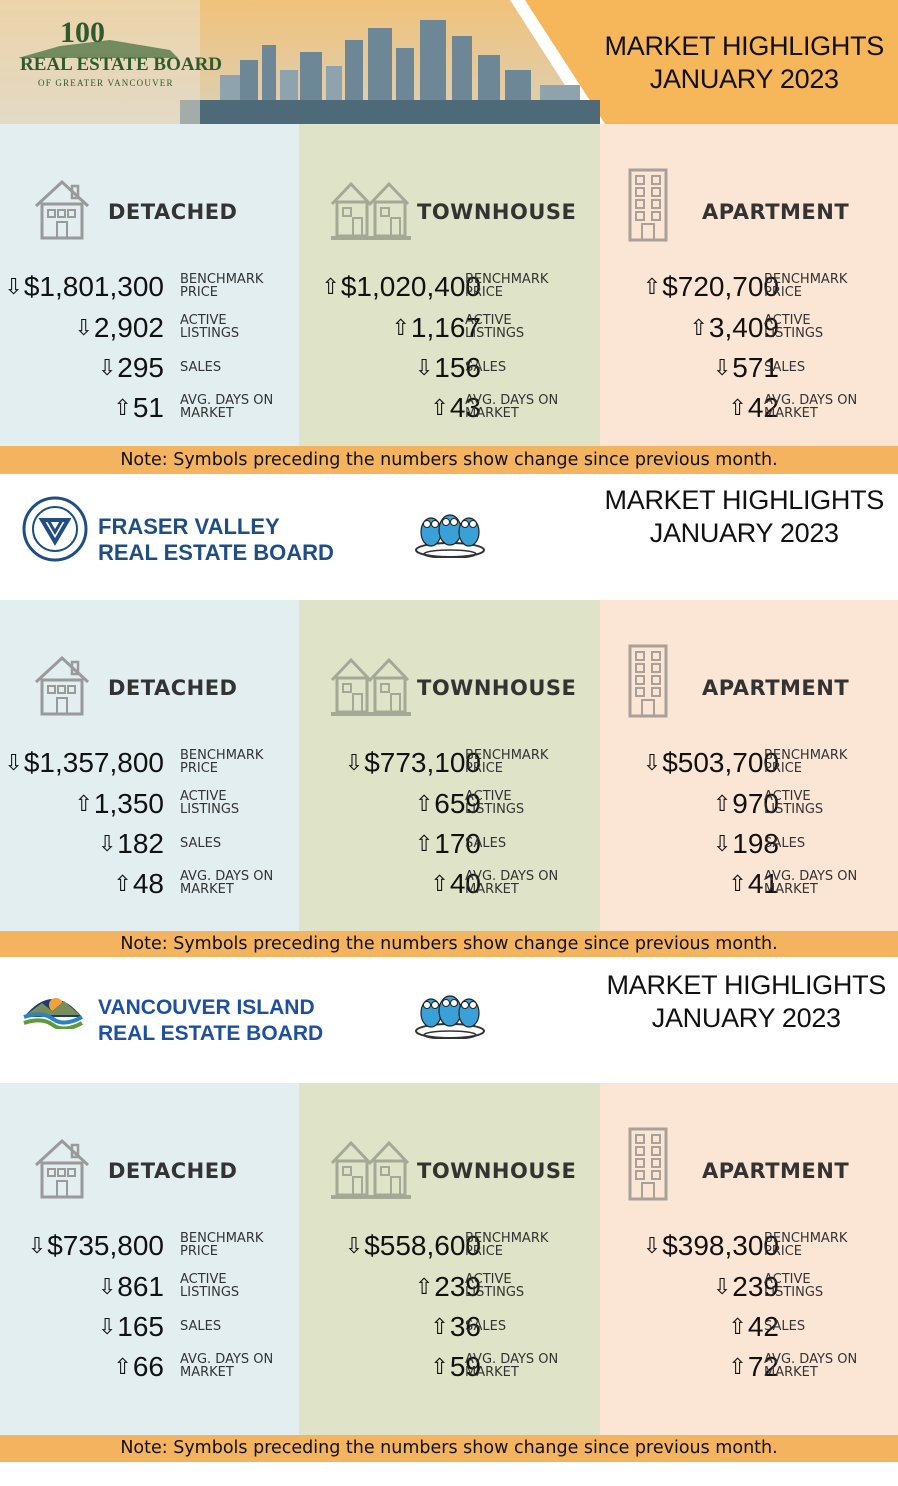 The image size is (898, 1486). I want to click on stat-value: ⇩571, so click(746, 368).